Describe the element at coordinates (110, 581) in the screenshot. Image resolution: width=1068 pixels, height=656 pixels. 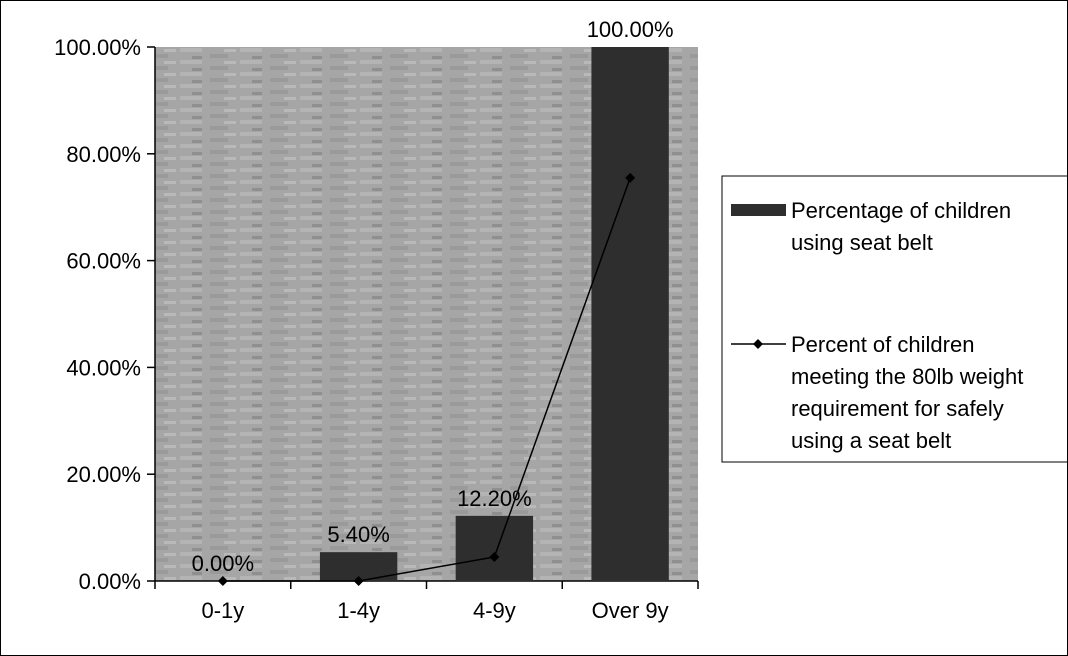
I see `y-tick-label: 0.00%` at that location.